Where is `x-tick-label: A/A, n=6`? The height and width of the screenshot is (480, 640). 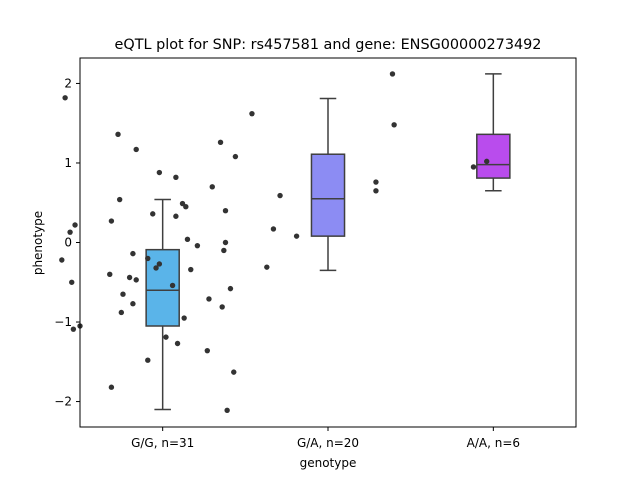 x-tick-label: A/A, n=6 is located at coordinates (493, 443).